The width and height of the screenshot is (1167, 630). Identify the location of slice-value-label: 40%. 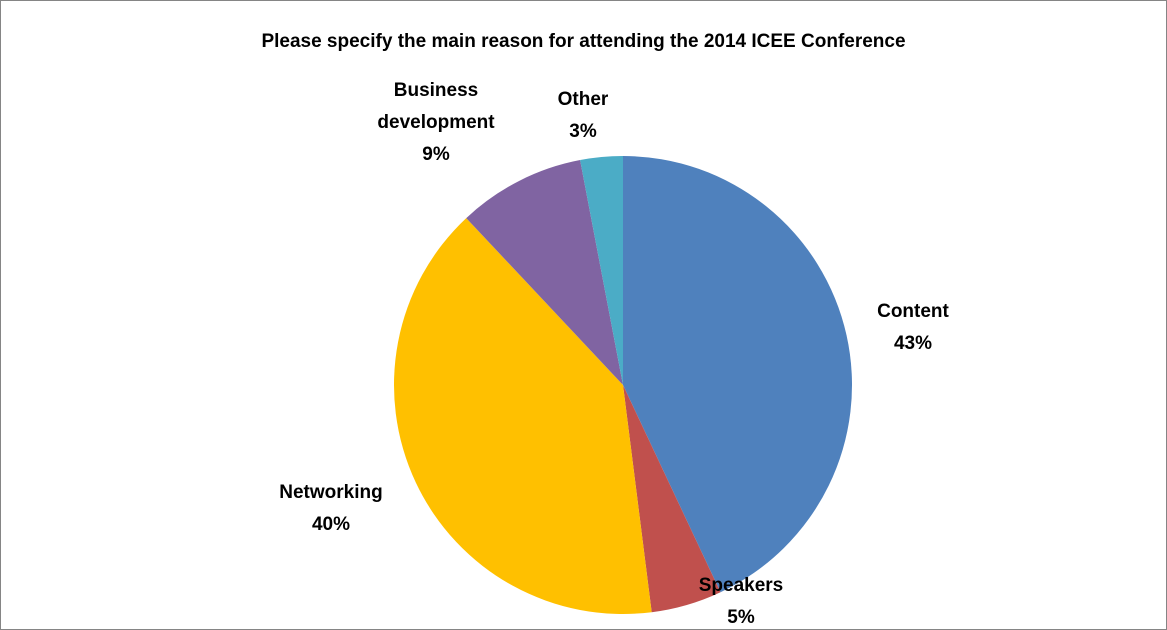
(331, 524).